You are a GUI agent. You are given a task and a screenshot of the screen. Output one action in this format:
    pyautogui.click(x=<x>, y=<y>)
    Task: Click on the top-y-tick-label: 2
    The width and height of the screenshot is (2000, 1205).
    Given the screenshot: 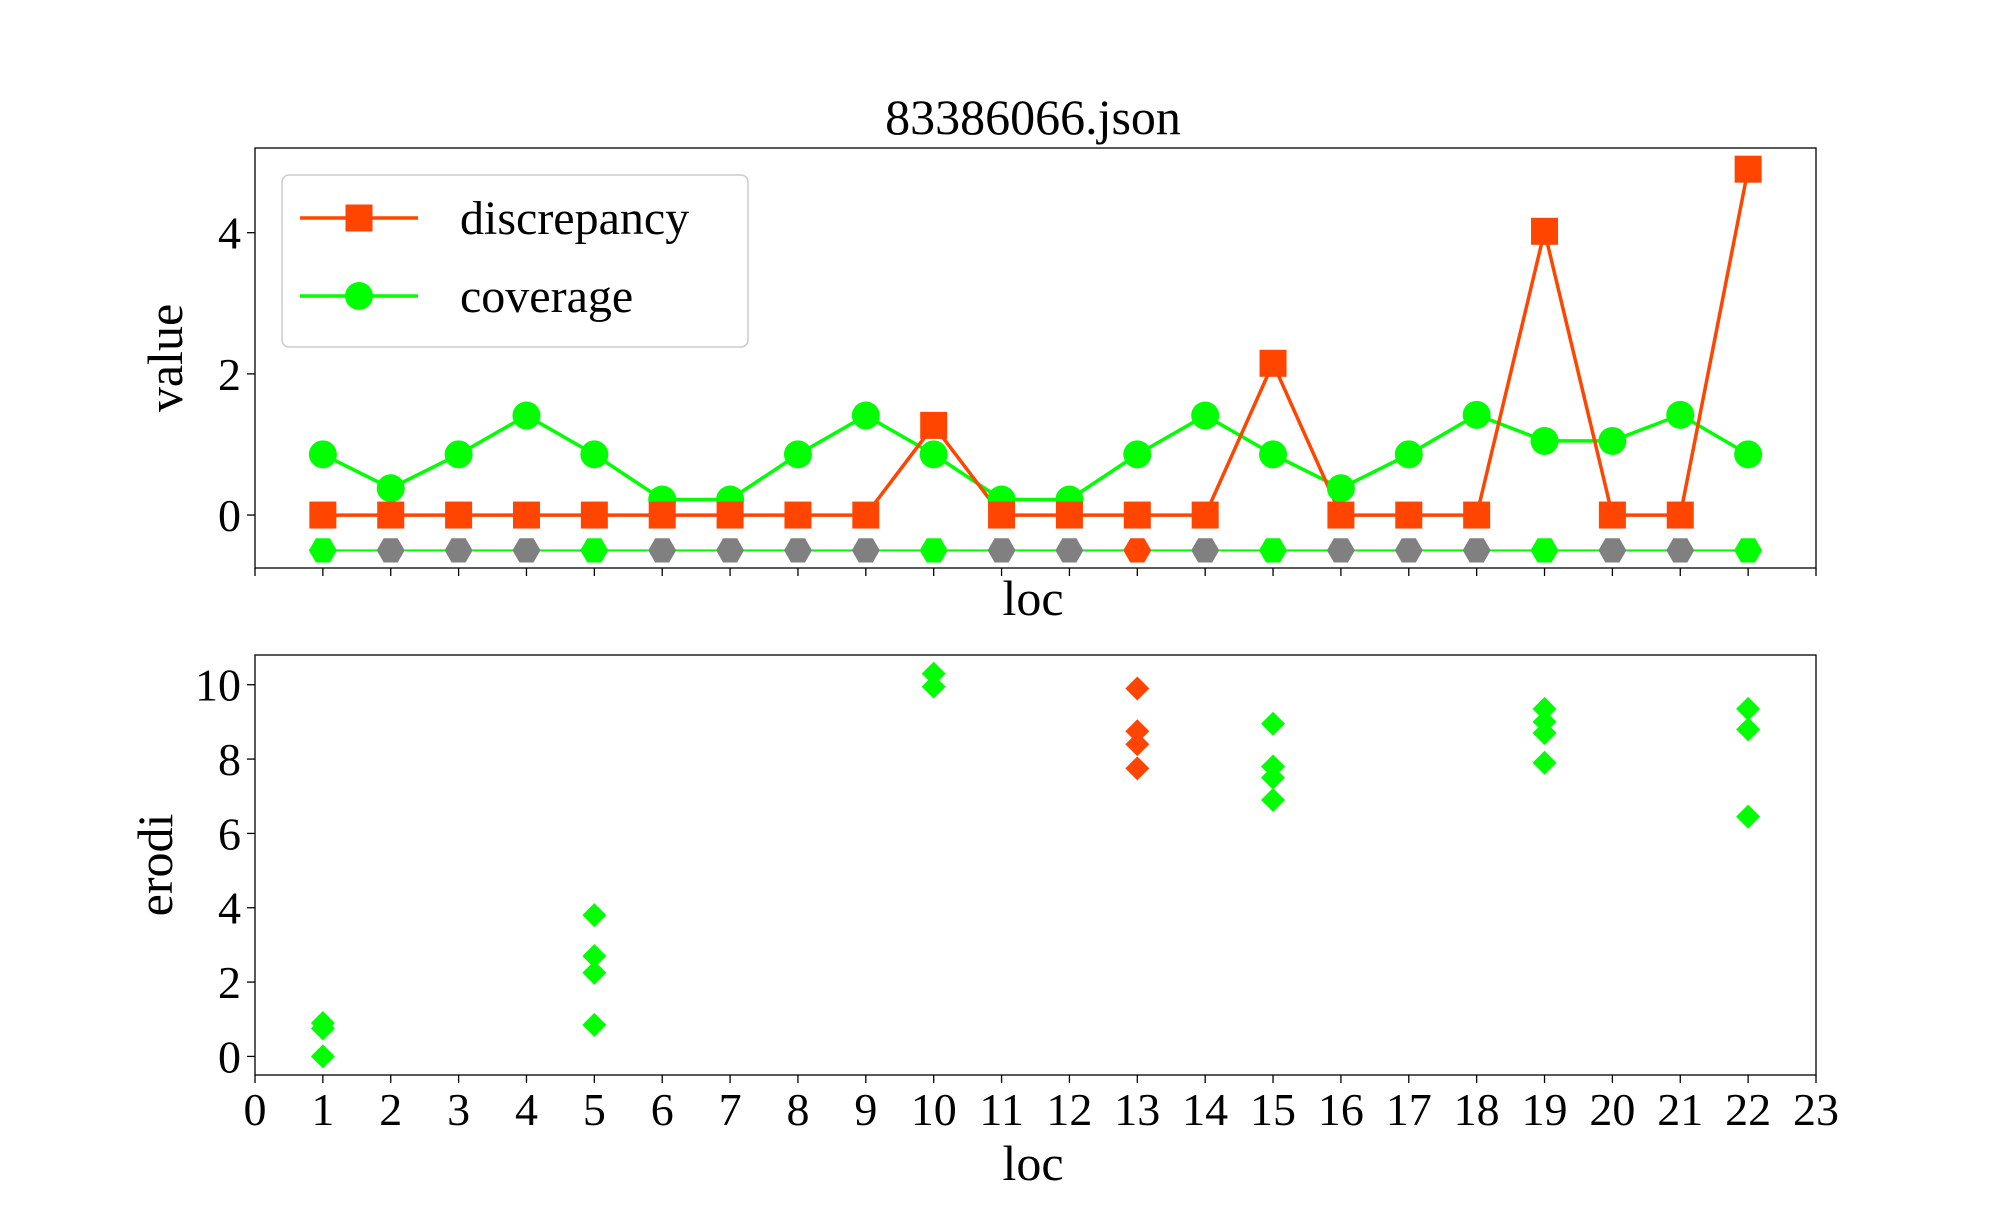 What is the action you would take?
    pyautogui.click(x=229, y=374)
    